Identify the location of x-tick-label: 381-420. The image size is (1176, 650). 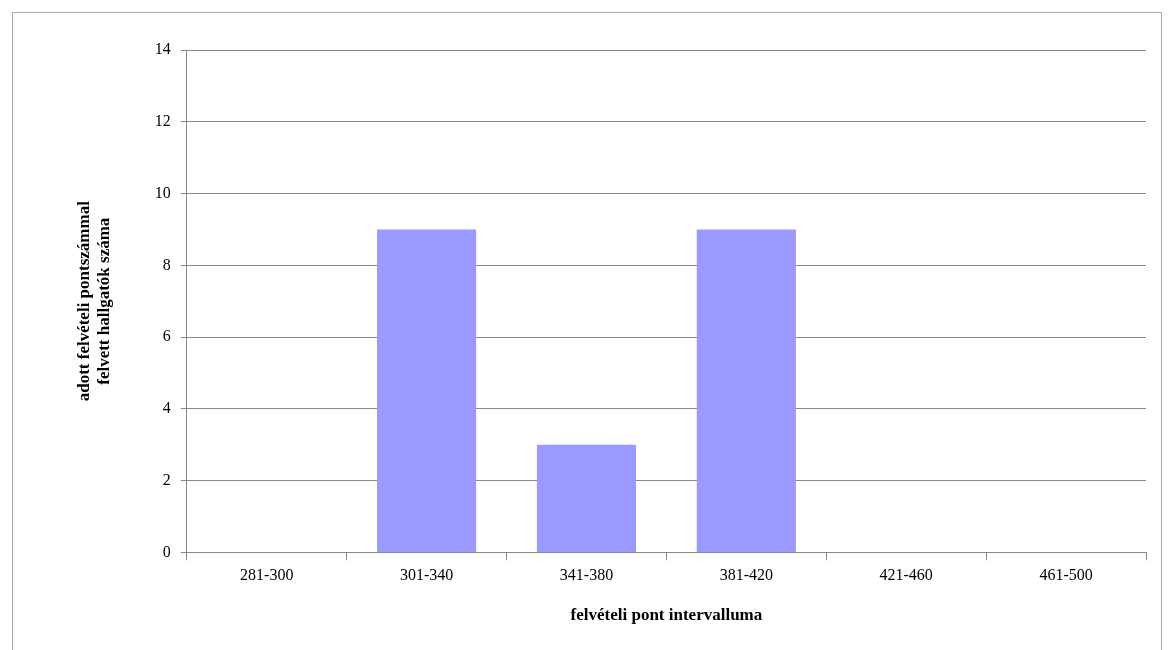
(746, 575).